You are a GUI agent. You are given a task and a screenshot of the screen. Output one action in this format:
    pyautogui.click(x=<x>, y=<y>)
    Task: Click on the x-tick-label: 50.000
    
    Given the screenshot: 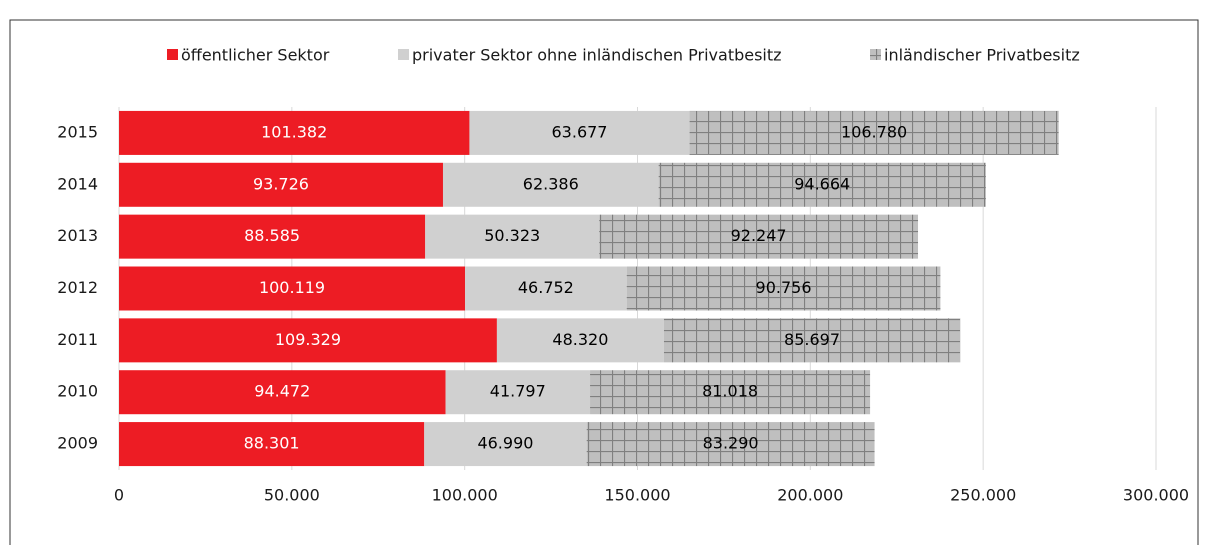 What is the action you would take?
    pyautogui.click(x=292, y=495)
    